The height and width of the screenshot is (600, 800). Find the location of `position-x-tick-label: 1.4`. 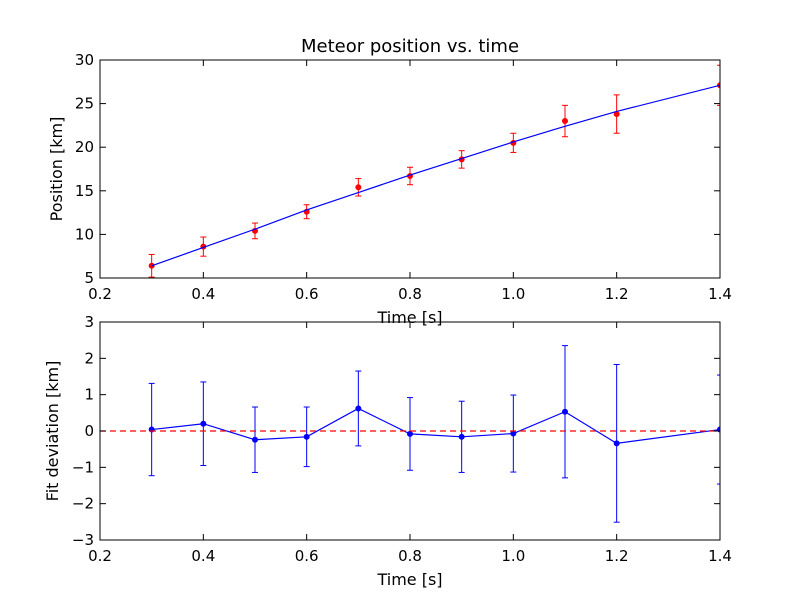

position-x-tick-label: 1.4 is located at coordinates (720, 294).